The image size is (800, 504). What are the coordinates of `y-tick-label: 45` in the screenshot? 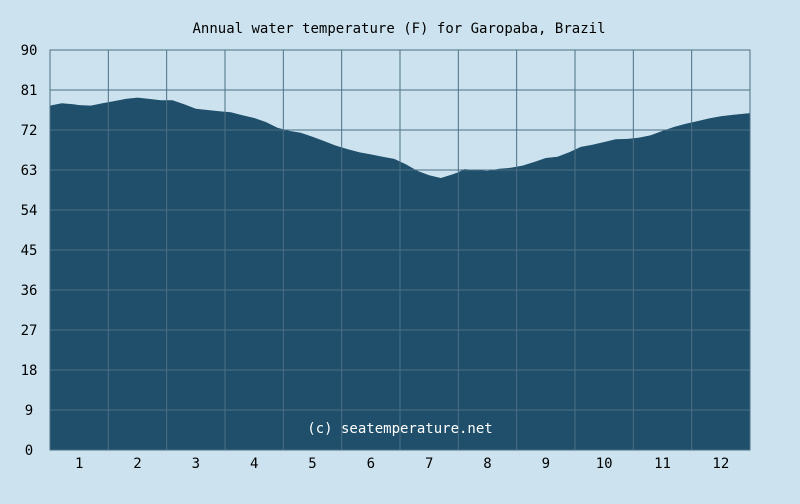 It's located at (29, 251).